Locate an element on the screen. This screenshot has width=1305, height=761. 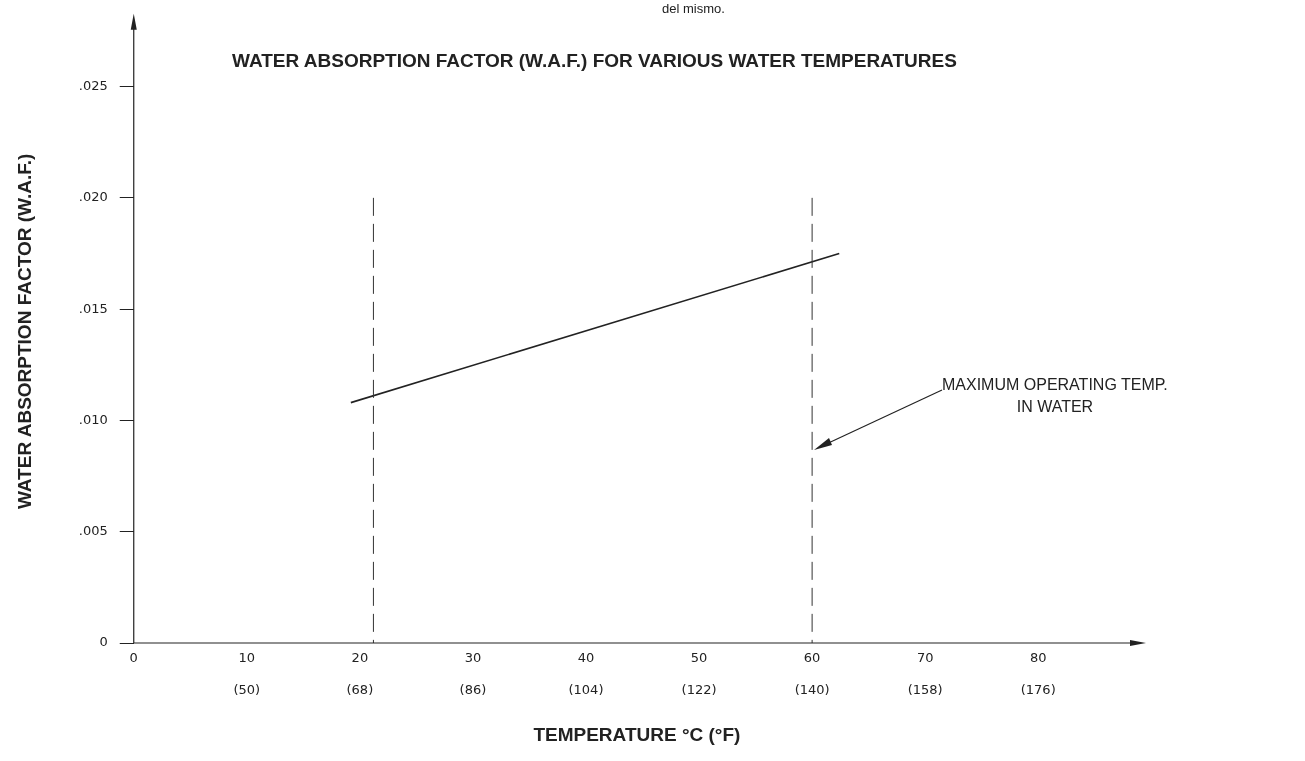
text: WATER ABSORPTION FACTOR (W.A.F.) FOR VARIOUS WATER TEMPERATURES is located at coordinates (594, 61).